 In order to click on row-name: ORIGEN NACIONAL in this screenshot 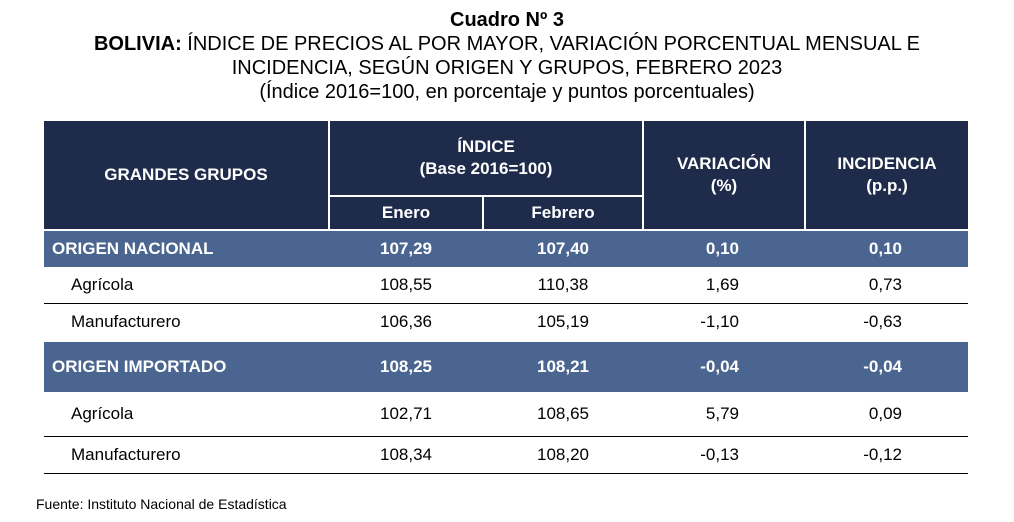, I will do `click(186, 248)`.